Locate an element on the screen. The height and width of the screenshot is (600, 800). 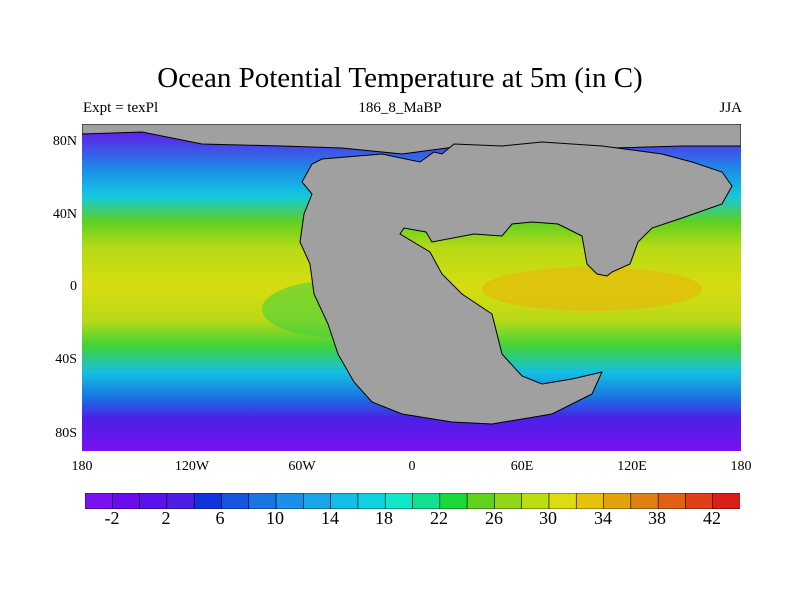
time-label: 186_8_MaBP is located at coordinates (400, 108).